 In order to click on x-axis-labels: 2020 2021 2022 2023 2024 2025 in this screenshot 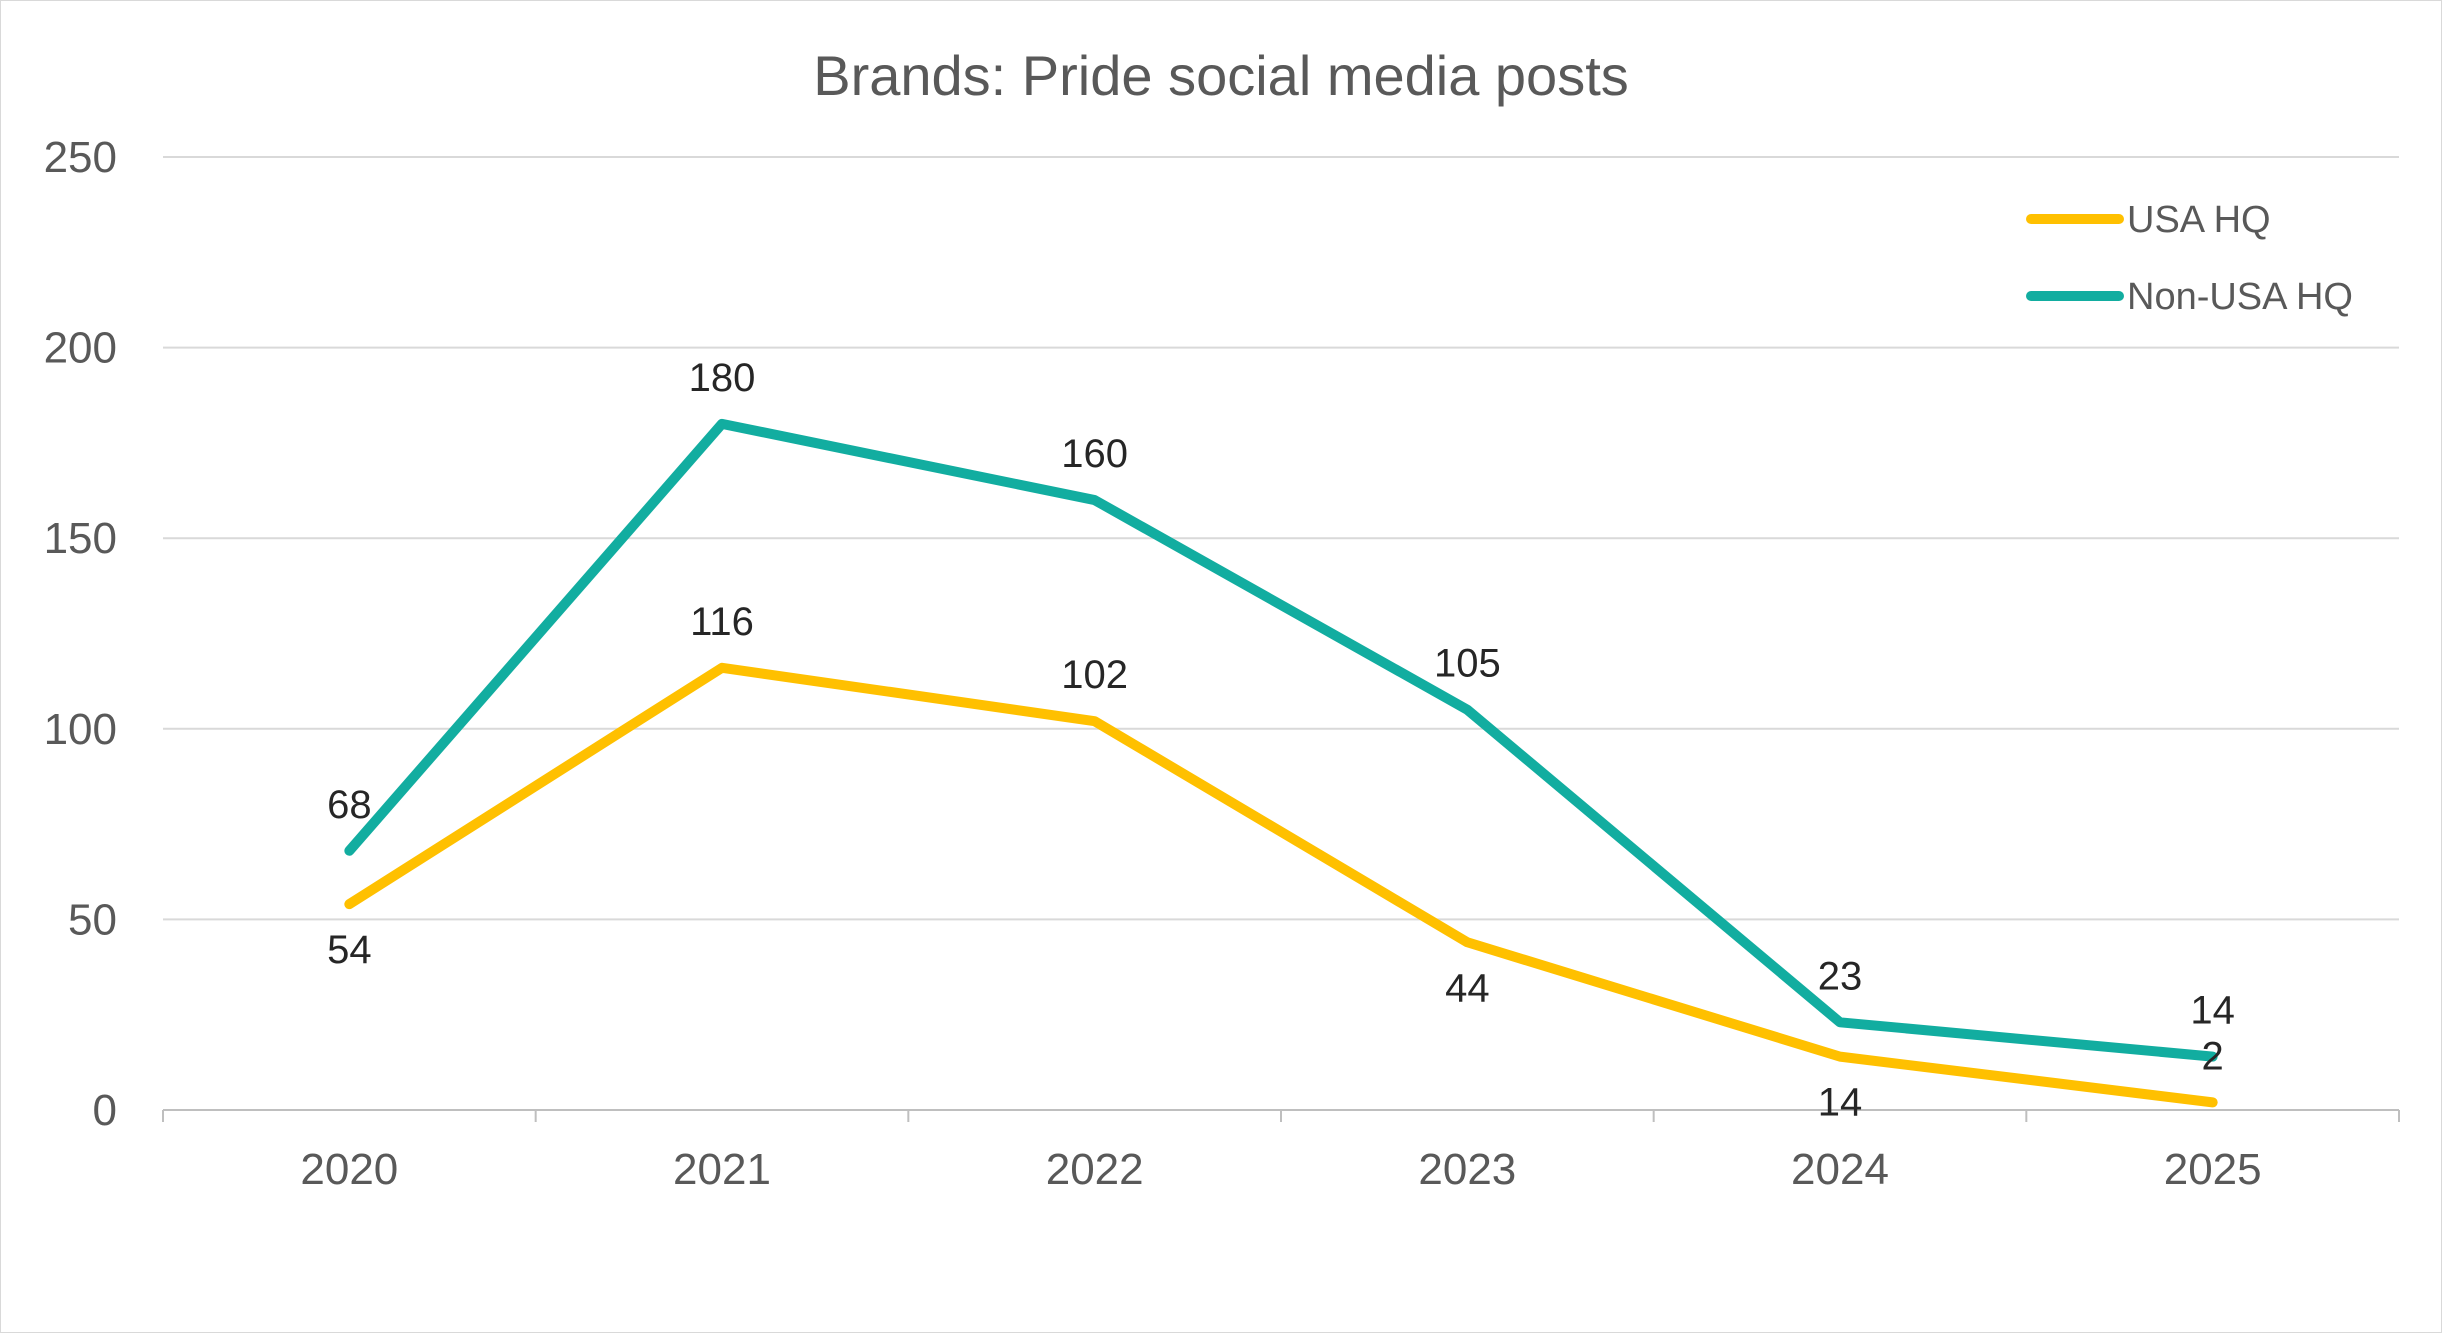, I will do `click(1280, 1169)`.